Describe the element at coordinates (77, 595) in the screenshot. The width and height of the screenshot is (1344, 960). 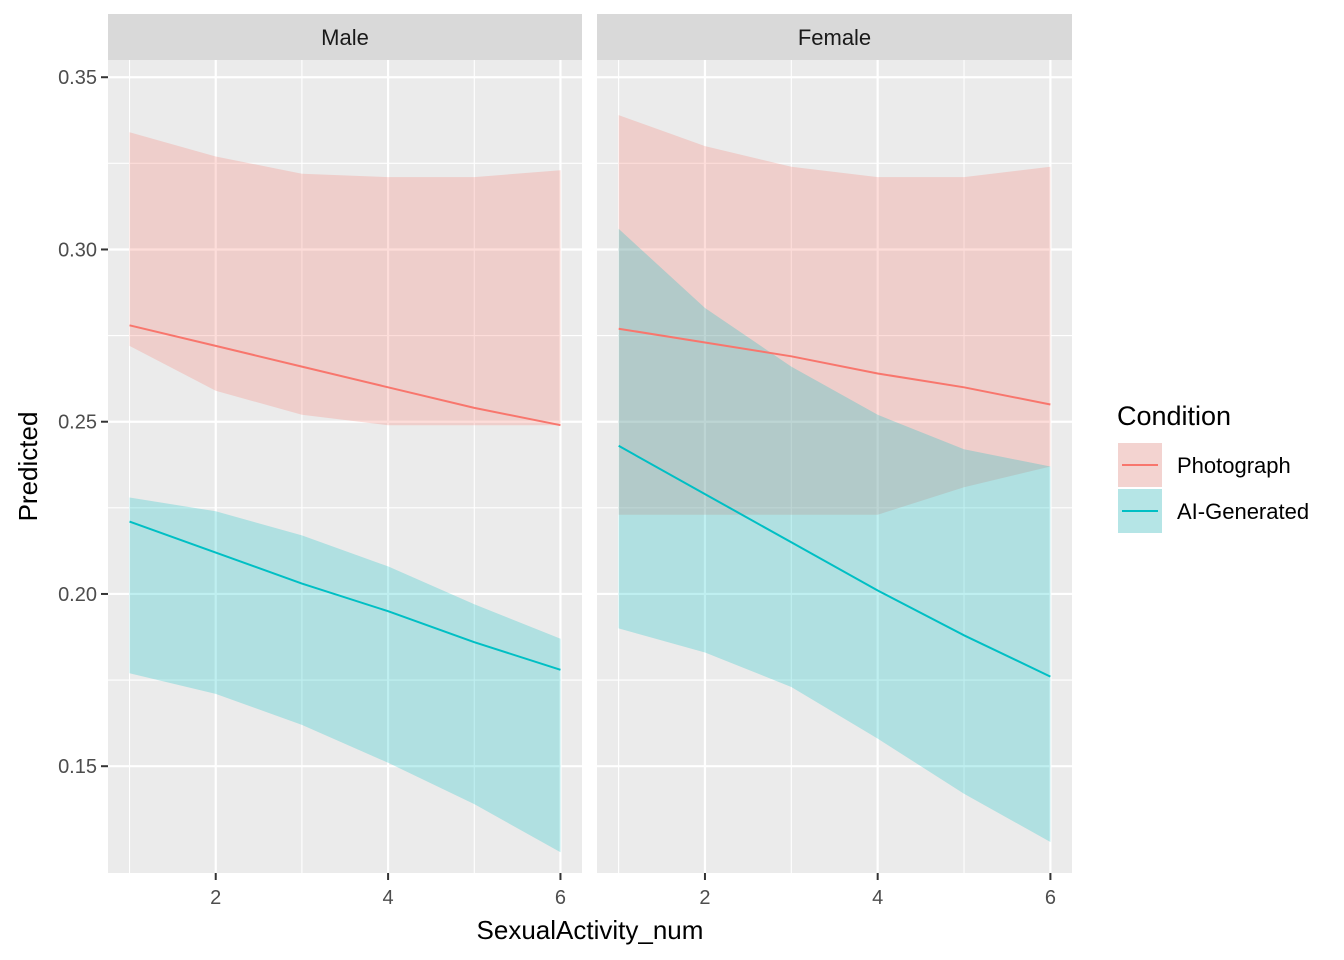
I see `y-tick-label: 0.20` at that location.